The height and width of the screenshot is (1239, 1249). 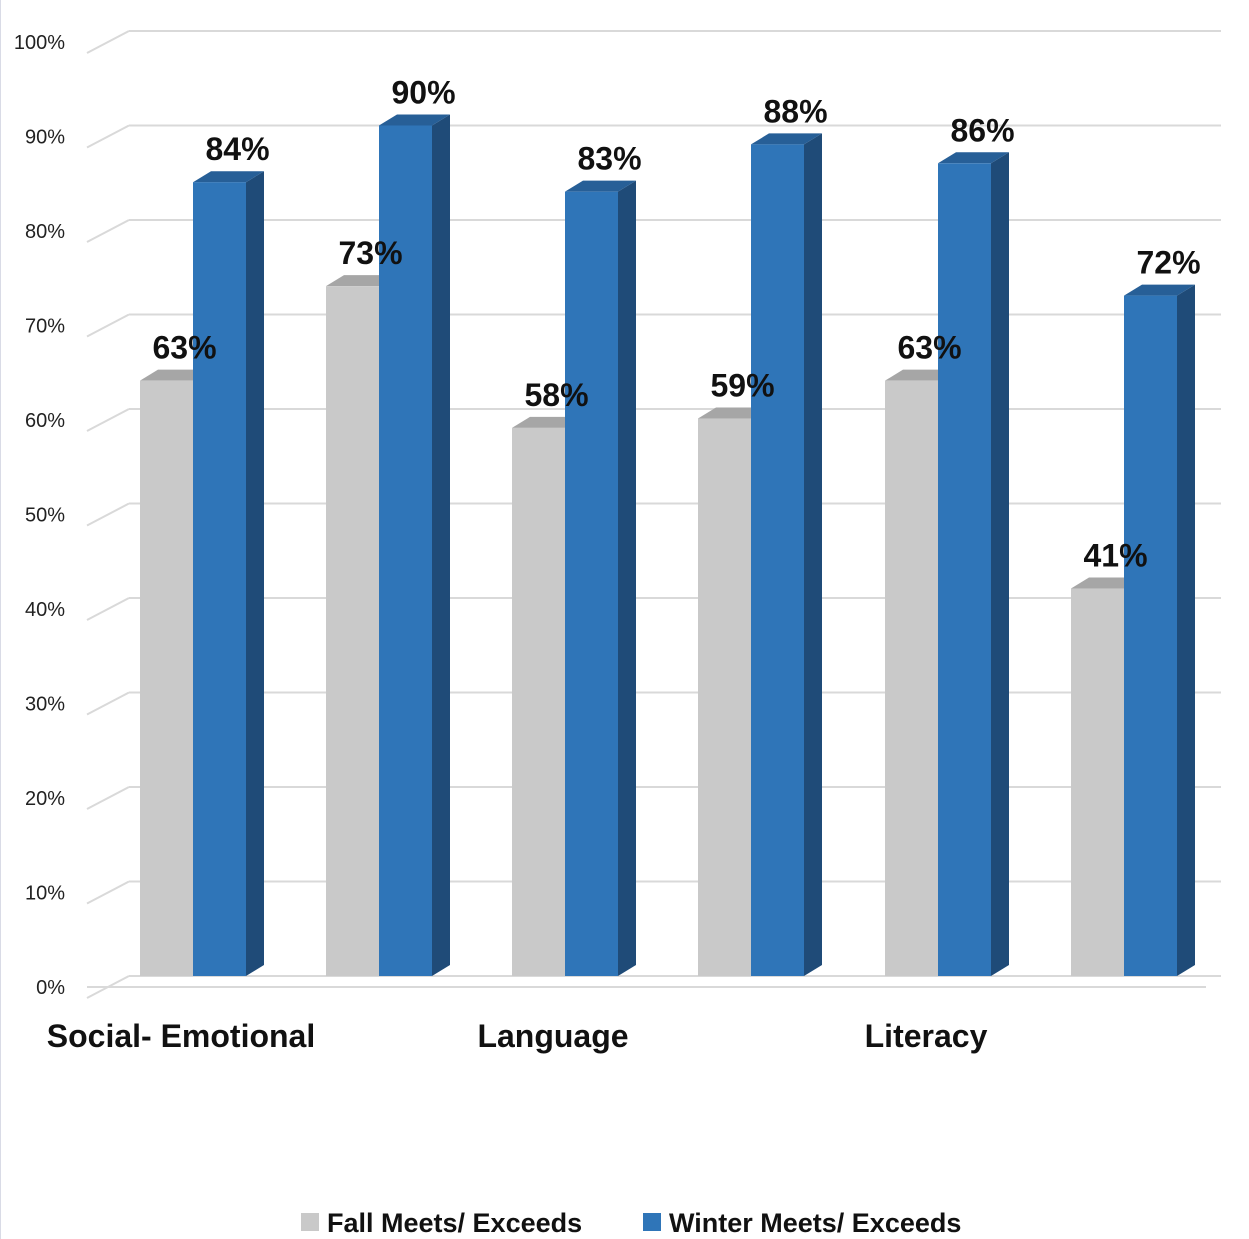 I want to click on legend-item: Fall Meets/ Exceeds, so click(x=441, y=1223).